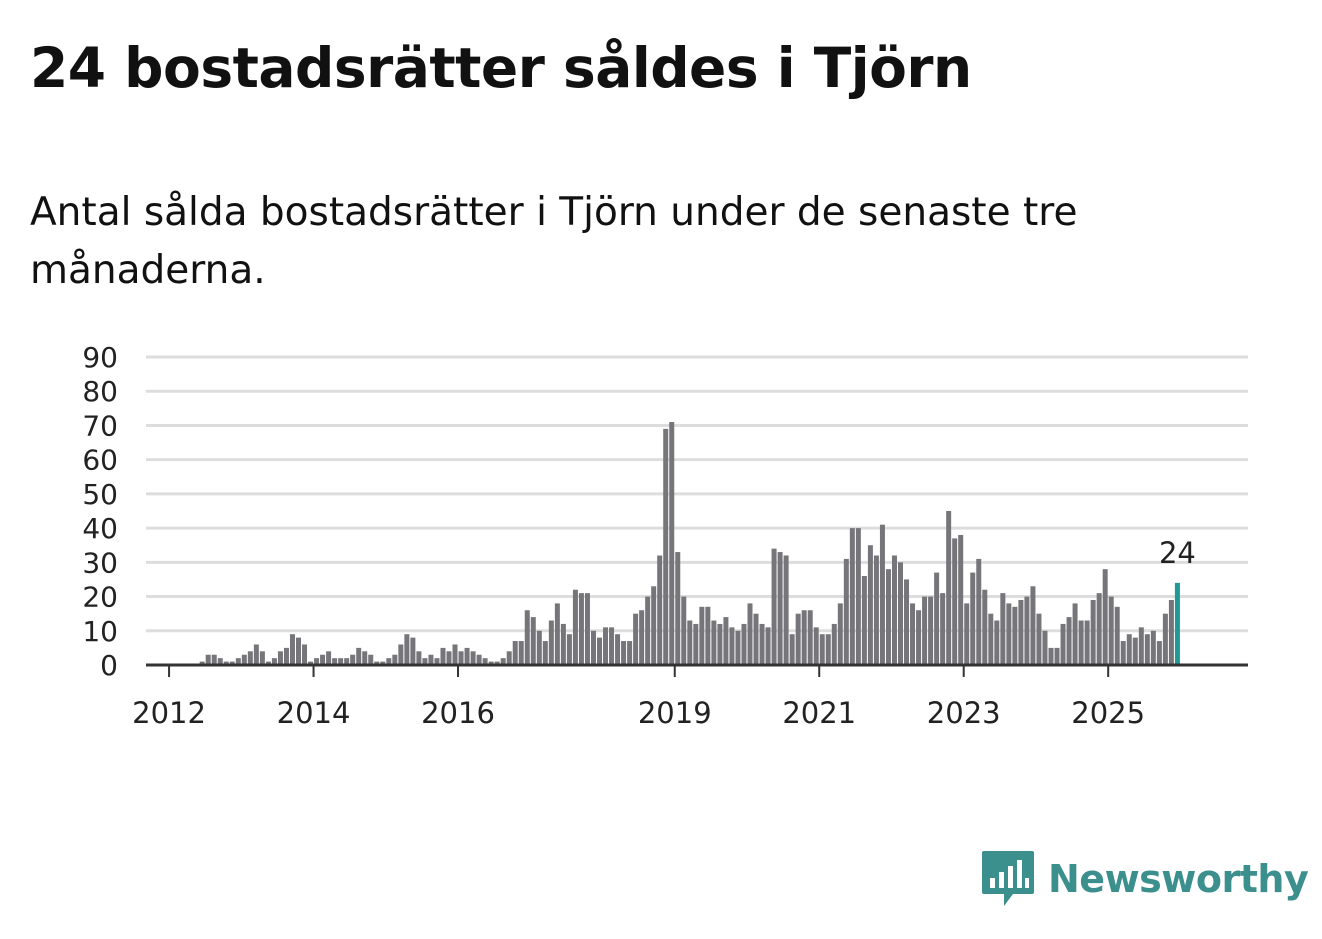 This screenshot has height=939, width=1322. I want to click on brand-logo: Newsworthy, so click(1144, 879).